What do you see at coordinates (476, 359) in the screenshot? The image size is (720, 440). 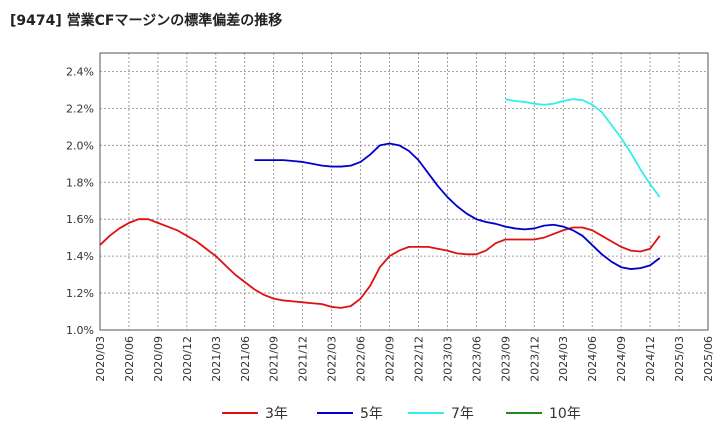 I see `x-tick-label: 2023/06` at bounding box center [476, 359].